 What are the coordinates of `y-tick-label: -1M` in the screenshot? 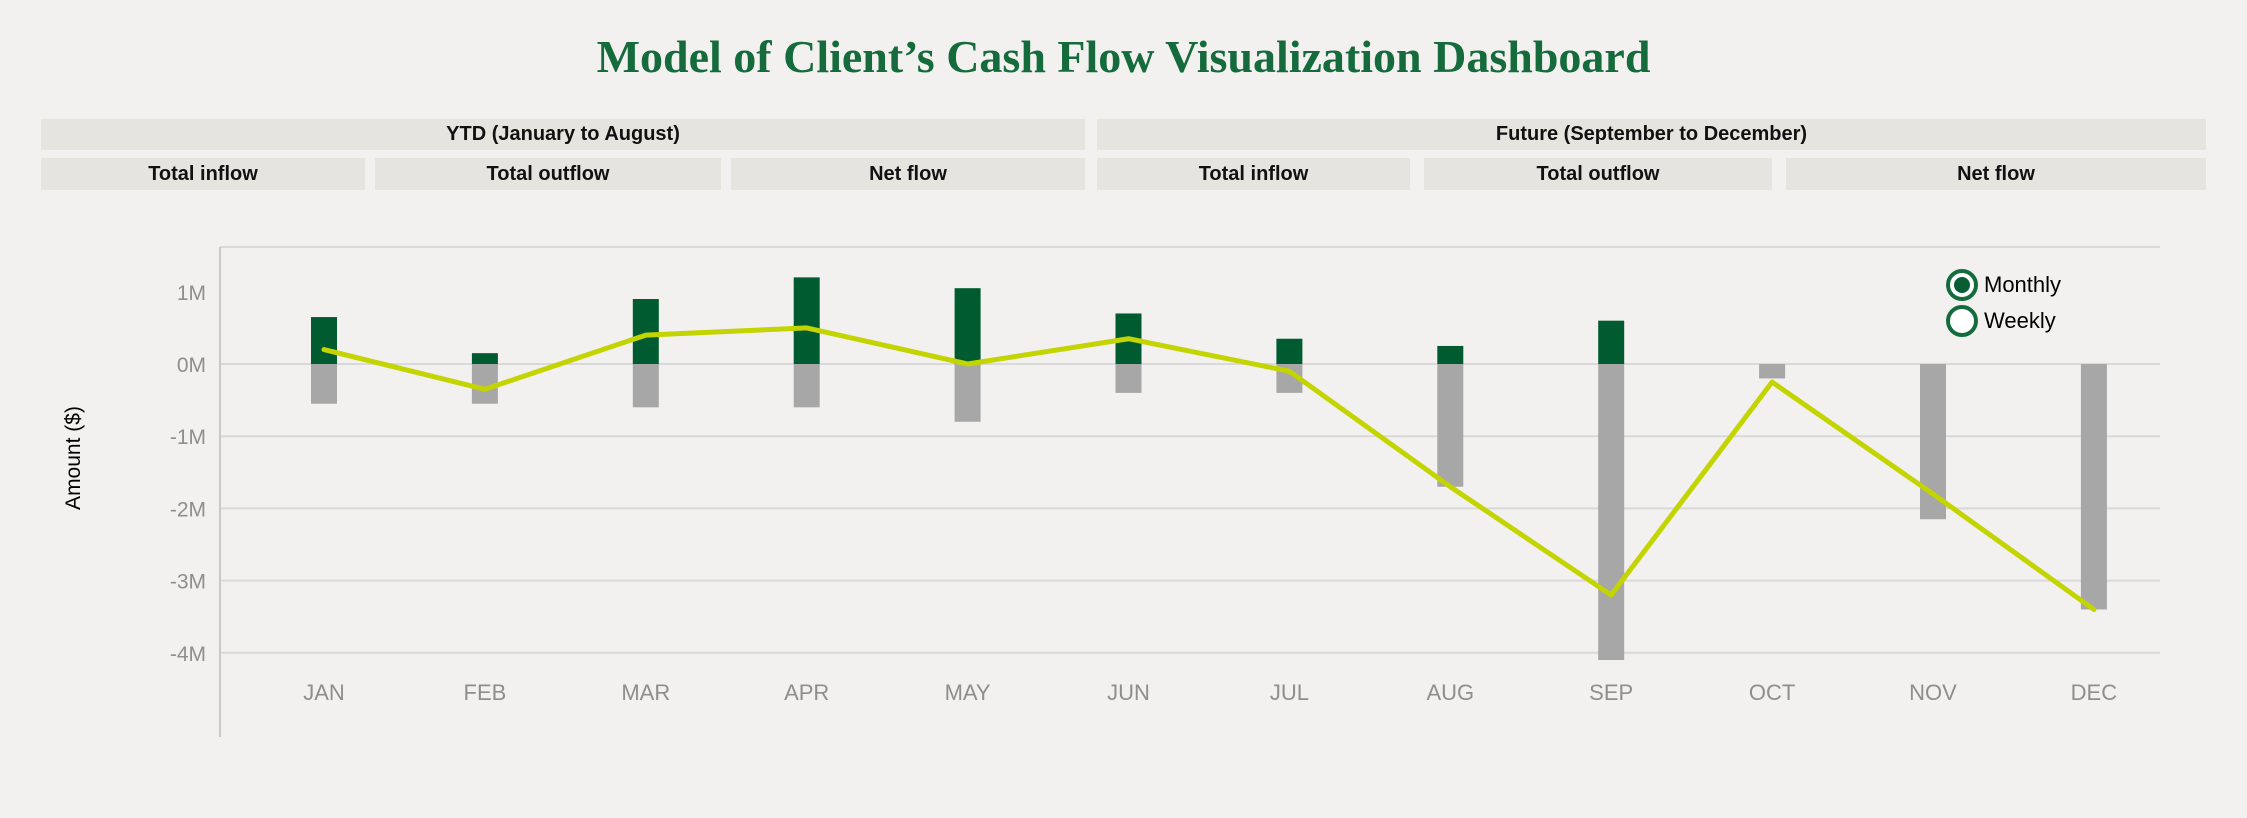 It's located at (188, 437).